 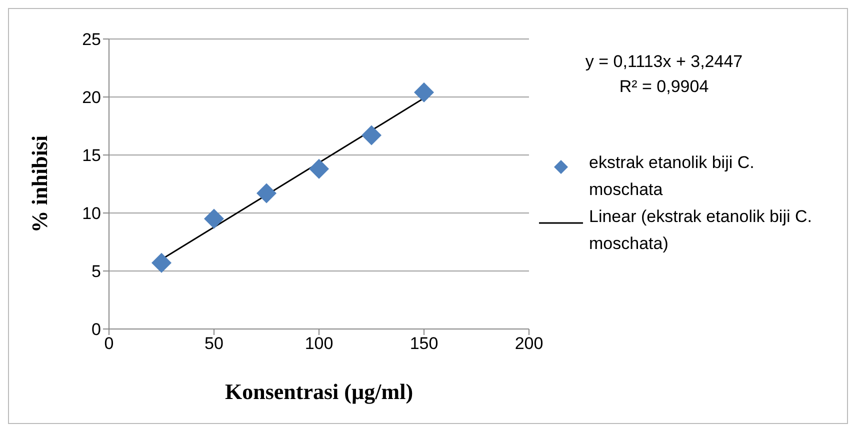 I want to click on text: y = 0,1113x + 3,2447, so click(x=664, y=62).